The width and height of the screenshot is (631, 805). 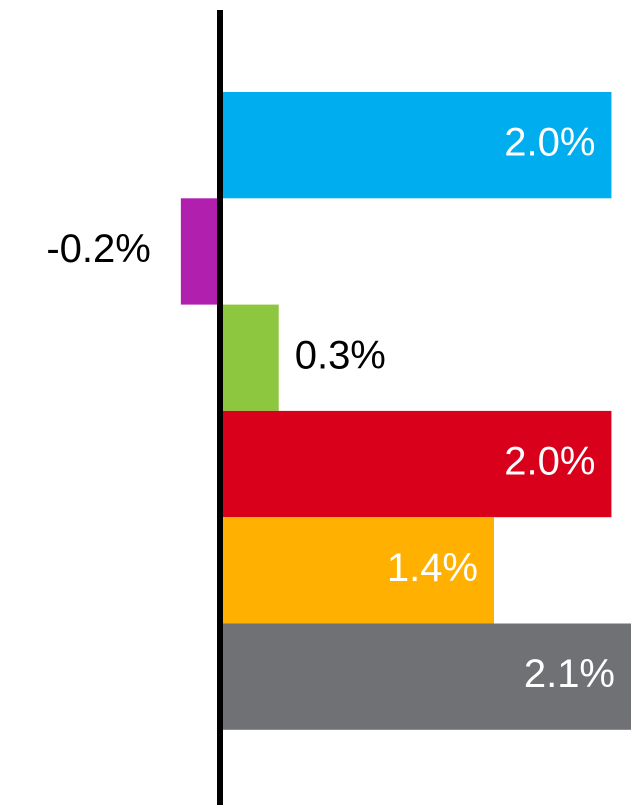 I want to click on data-label: 2.1%, so click(x=569, y=674).